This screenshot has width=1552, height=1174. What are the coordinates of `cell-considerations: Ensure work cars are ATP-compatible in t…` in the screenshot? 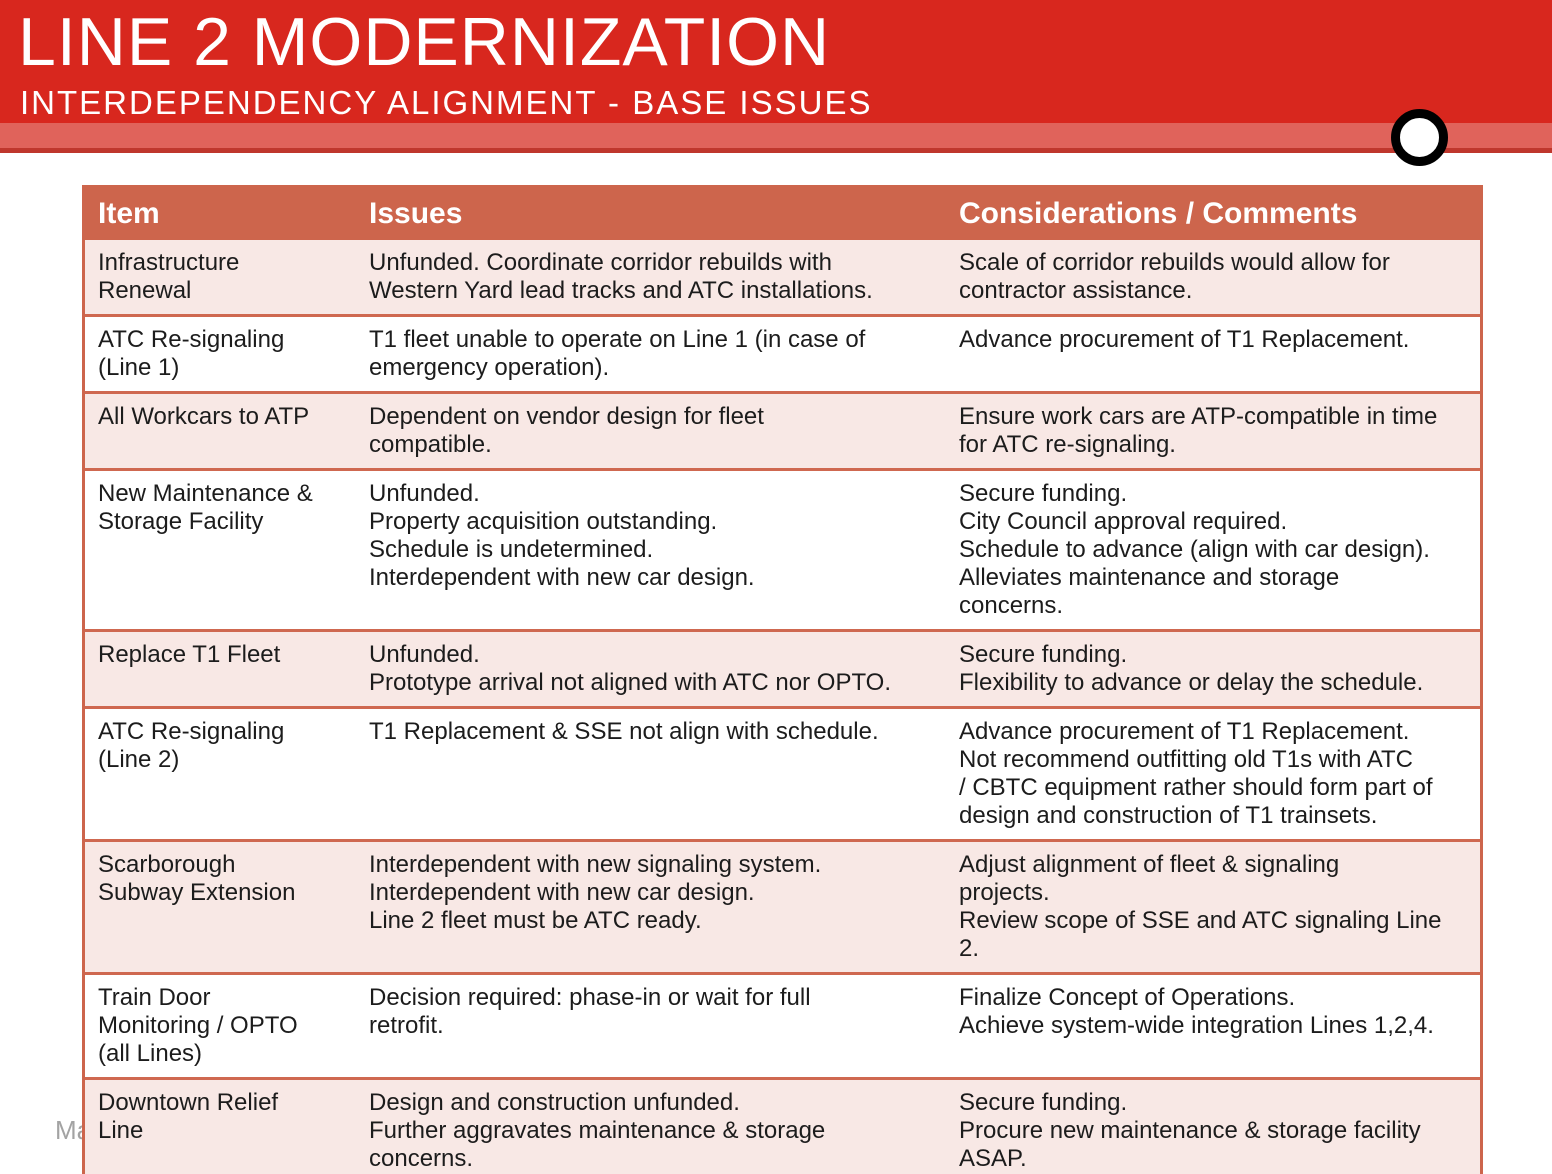 It's located at (1198, 430).